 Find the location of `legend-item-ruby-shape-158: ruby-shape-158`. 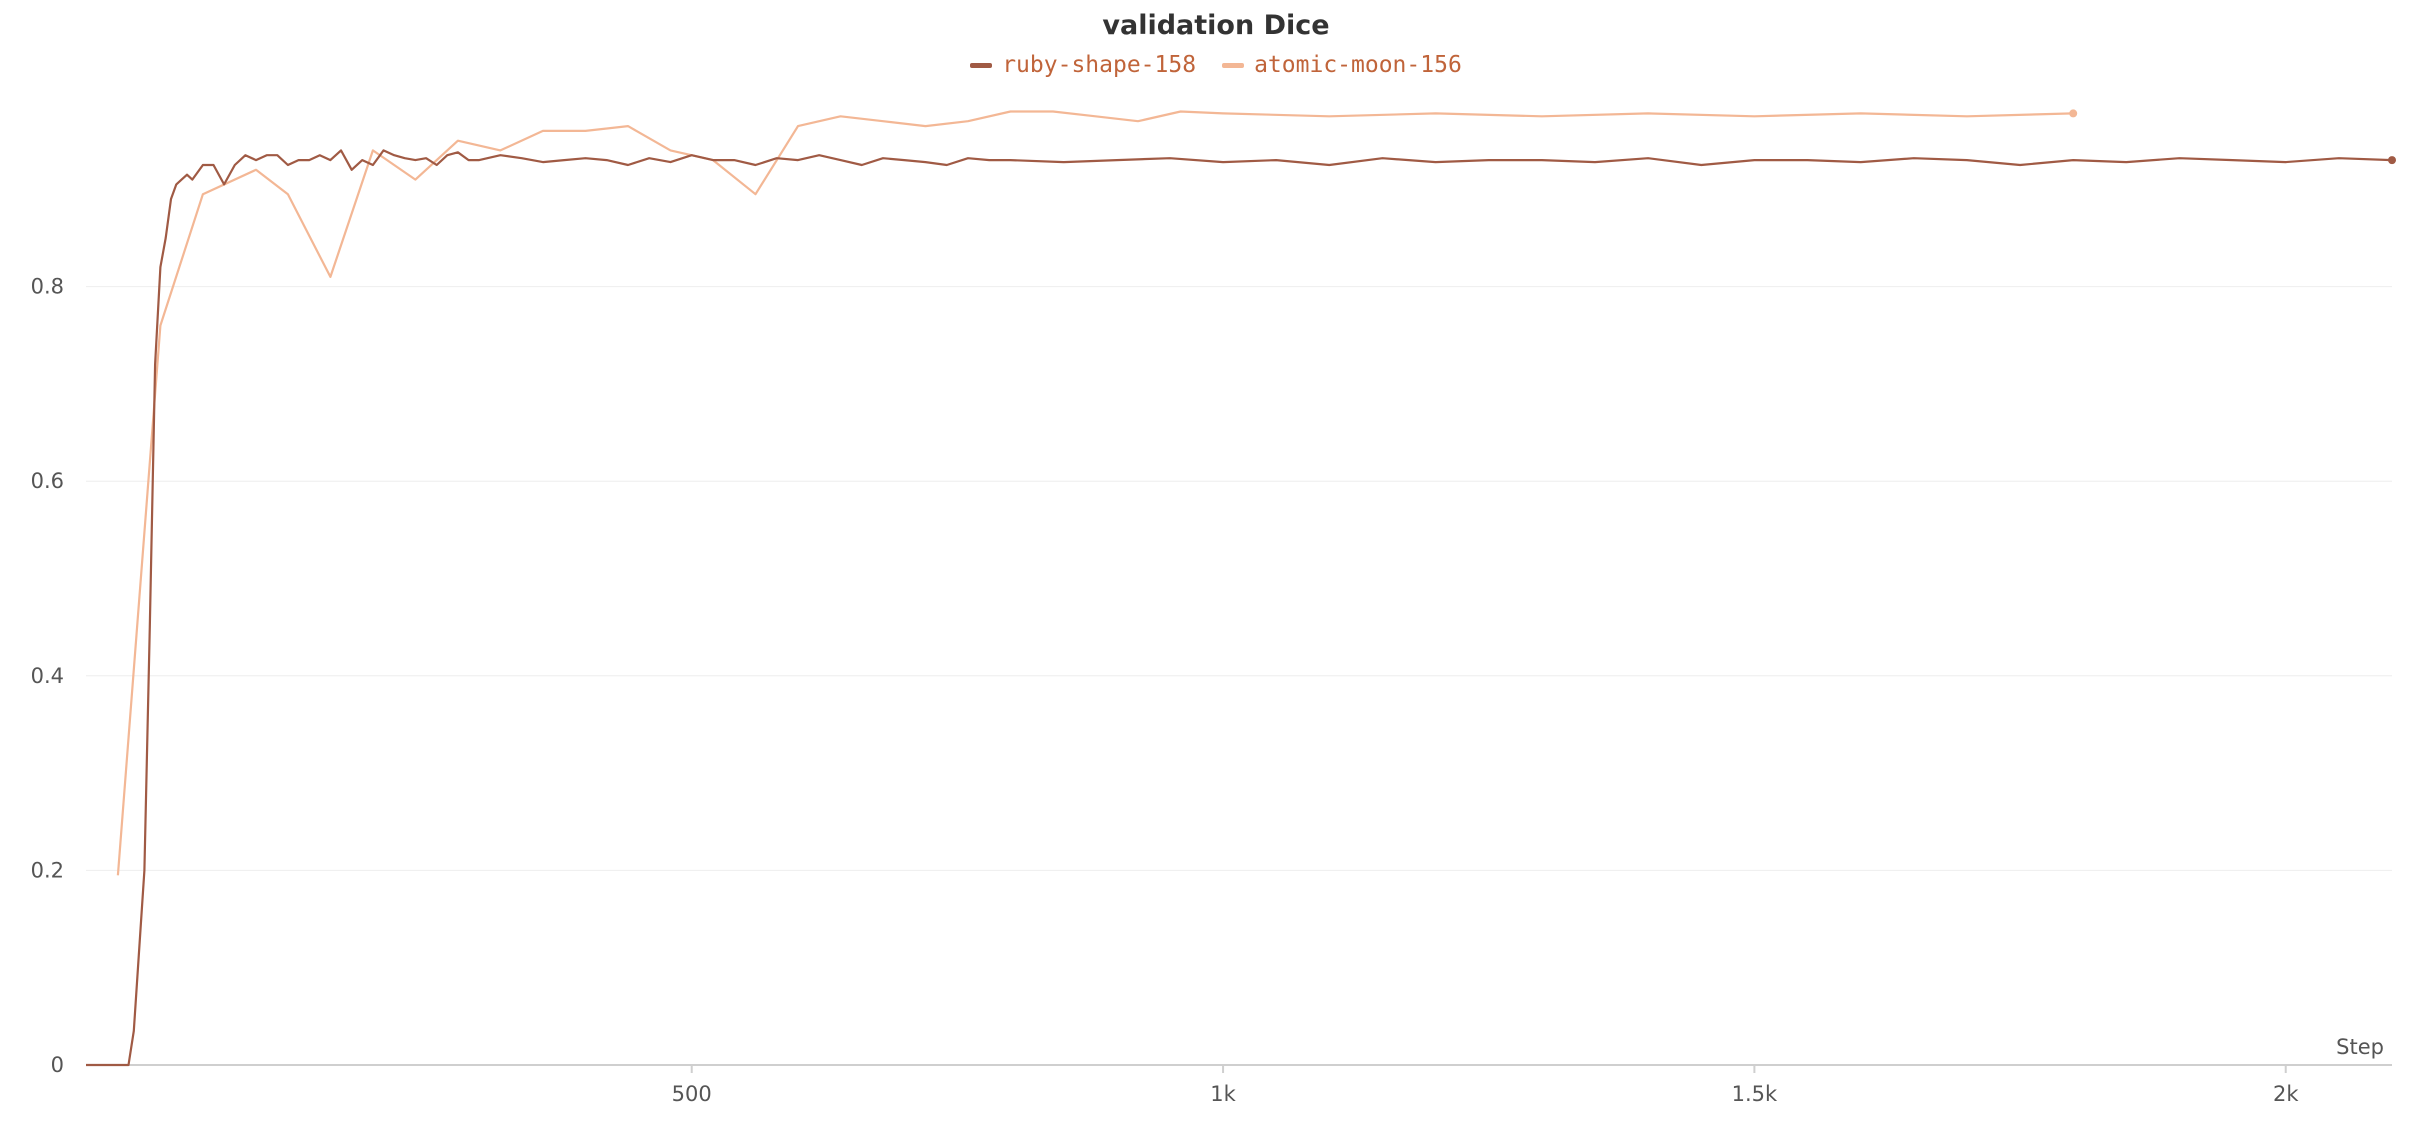

legend-item-ruby-shape-158: ruby-shape-158 is located at coordinates (1083, 65).